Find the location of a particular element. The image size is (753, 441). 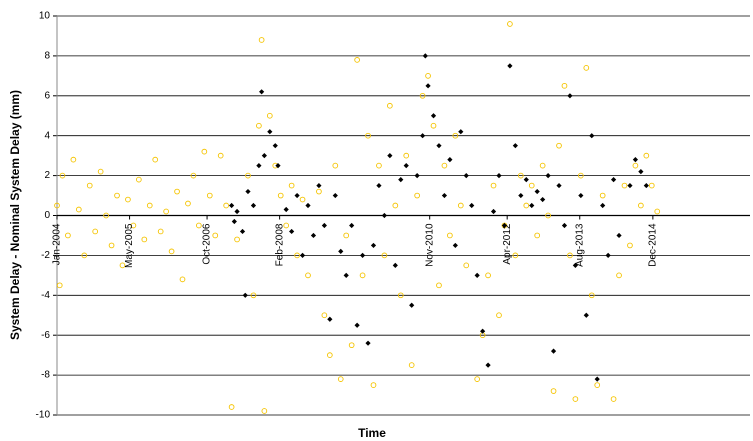

y-tick-label: 0 is located at coordinates (47, 215).